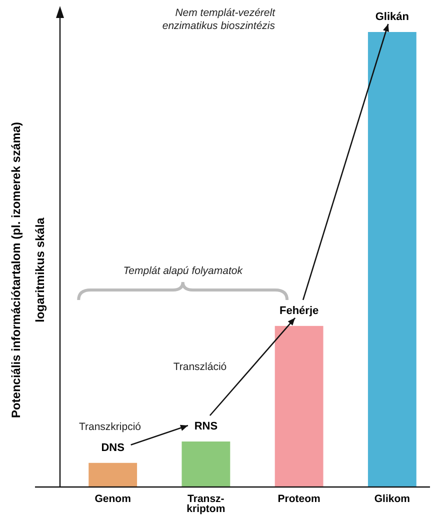 The height and width of the screenshot is (515, 435). I want to click on x-tick-label: Genom, so click(112, 499).